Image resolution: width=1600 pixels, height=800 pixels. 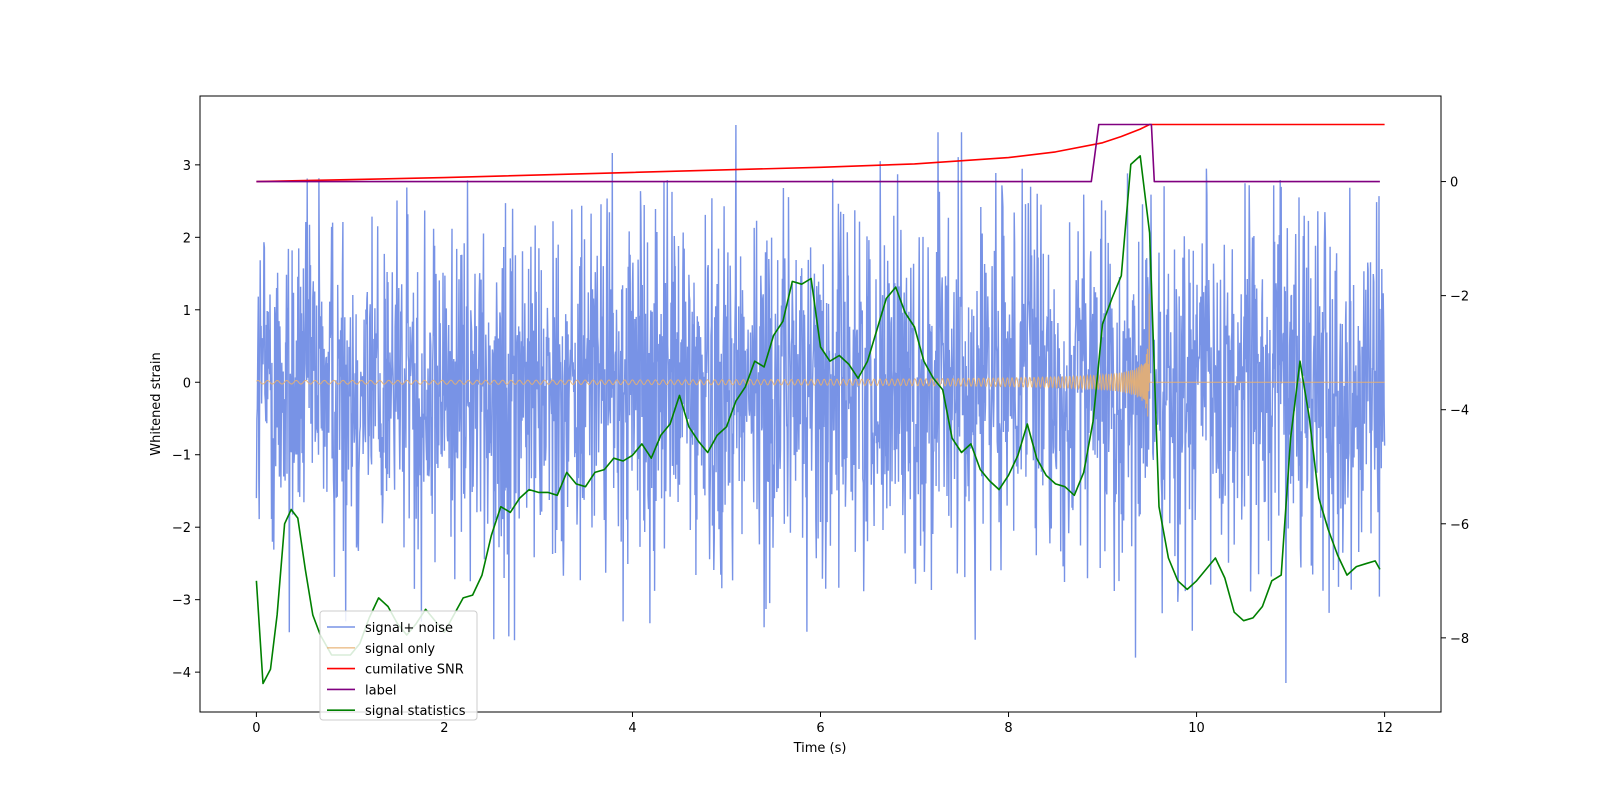 I want to click on y-tick-label: −4, so click(x=181, y=673).